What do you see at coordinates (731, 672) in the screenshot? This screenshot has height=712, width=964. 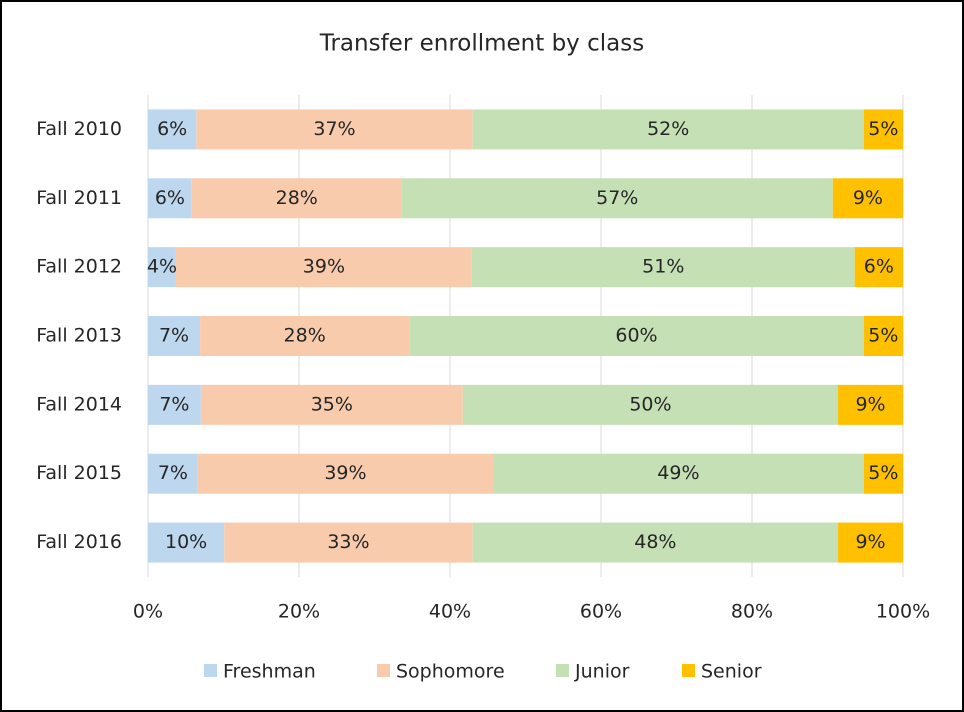 I see `legend-label: Senior` at bounding box center [731, 672].